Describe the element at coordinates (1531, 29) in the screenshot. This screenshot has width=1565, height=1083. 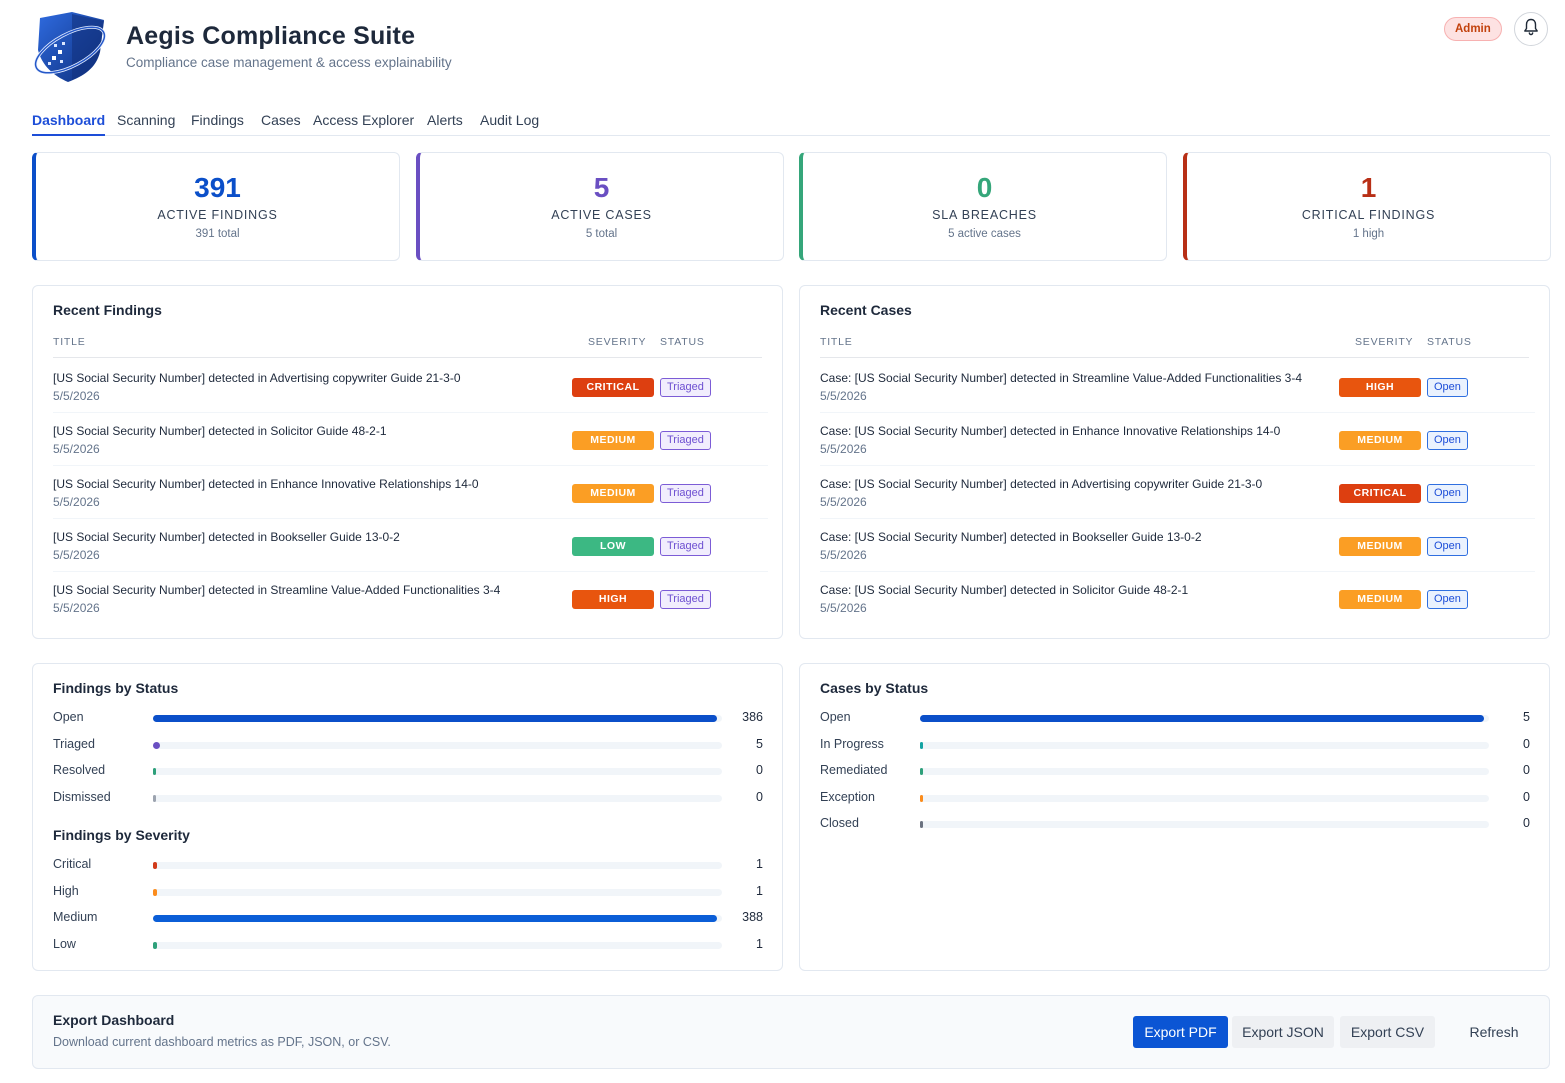
I see `notifications-button` at that location.